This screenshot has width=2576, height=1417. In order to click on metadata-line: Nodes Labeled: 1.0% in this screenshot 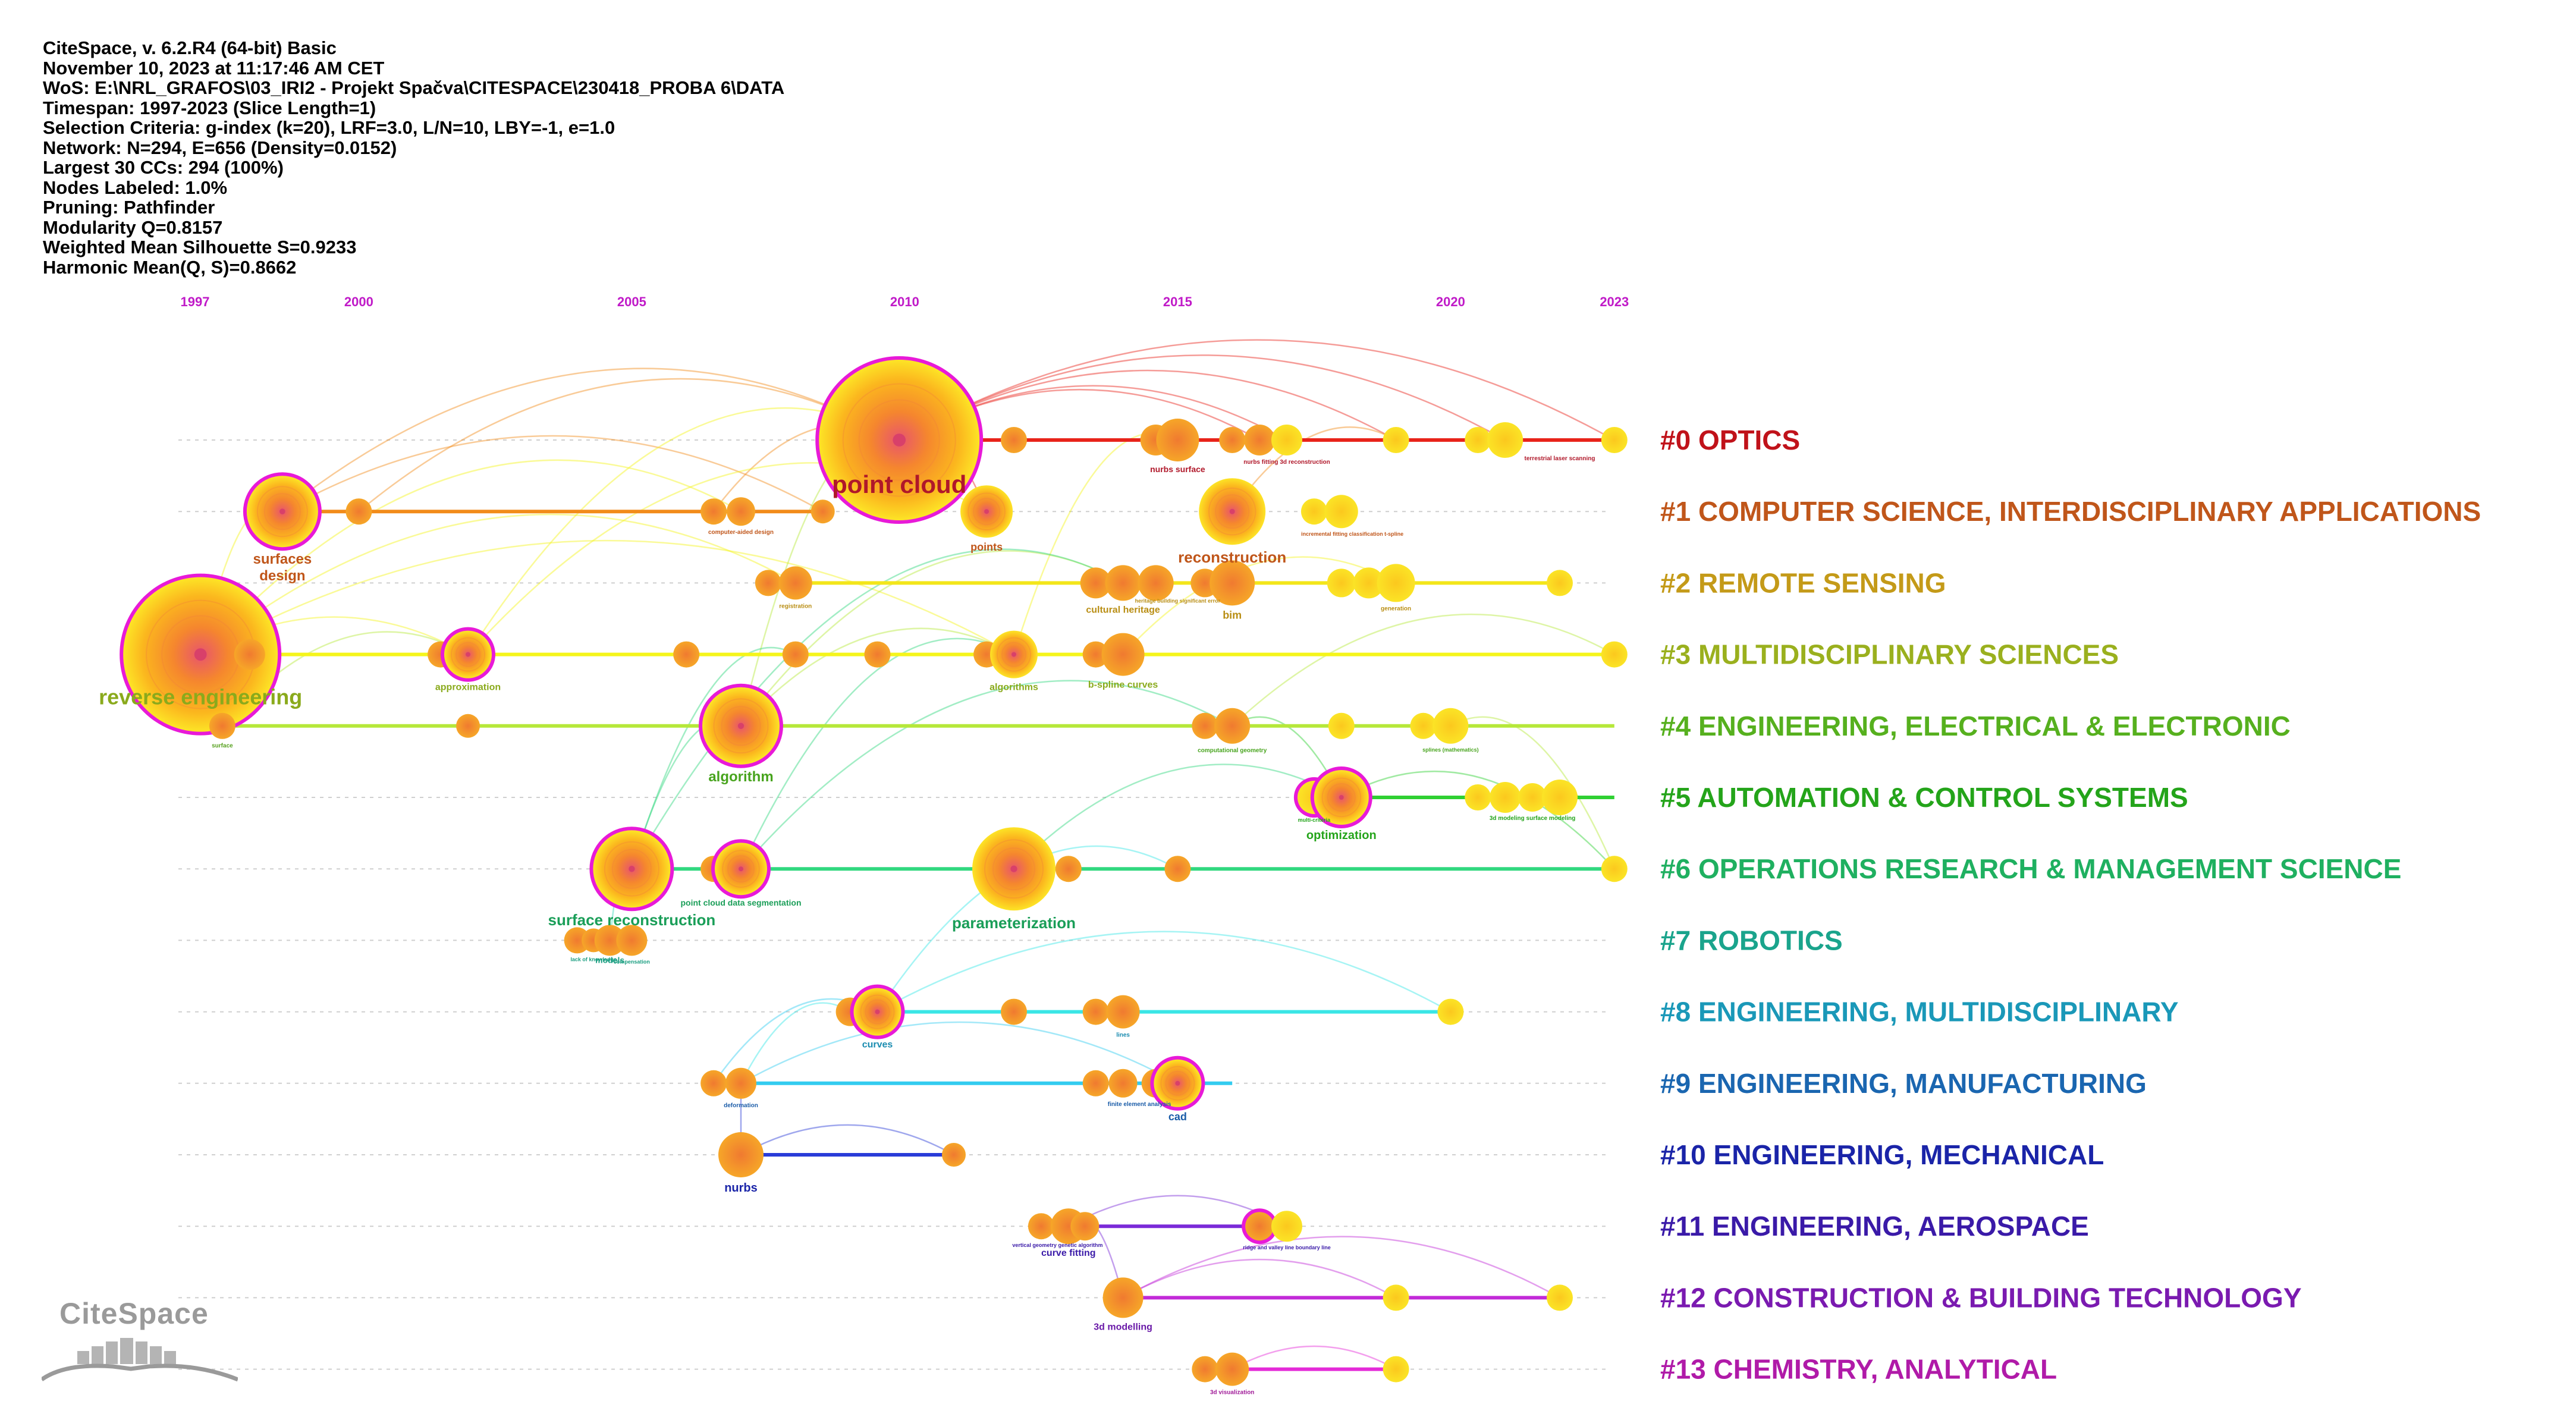, I will do `click(135, 187)`.